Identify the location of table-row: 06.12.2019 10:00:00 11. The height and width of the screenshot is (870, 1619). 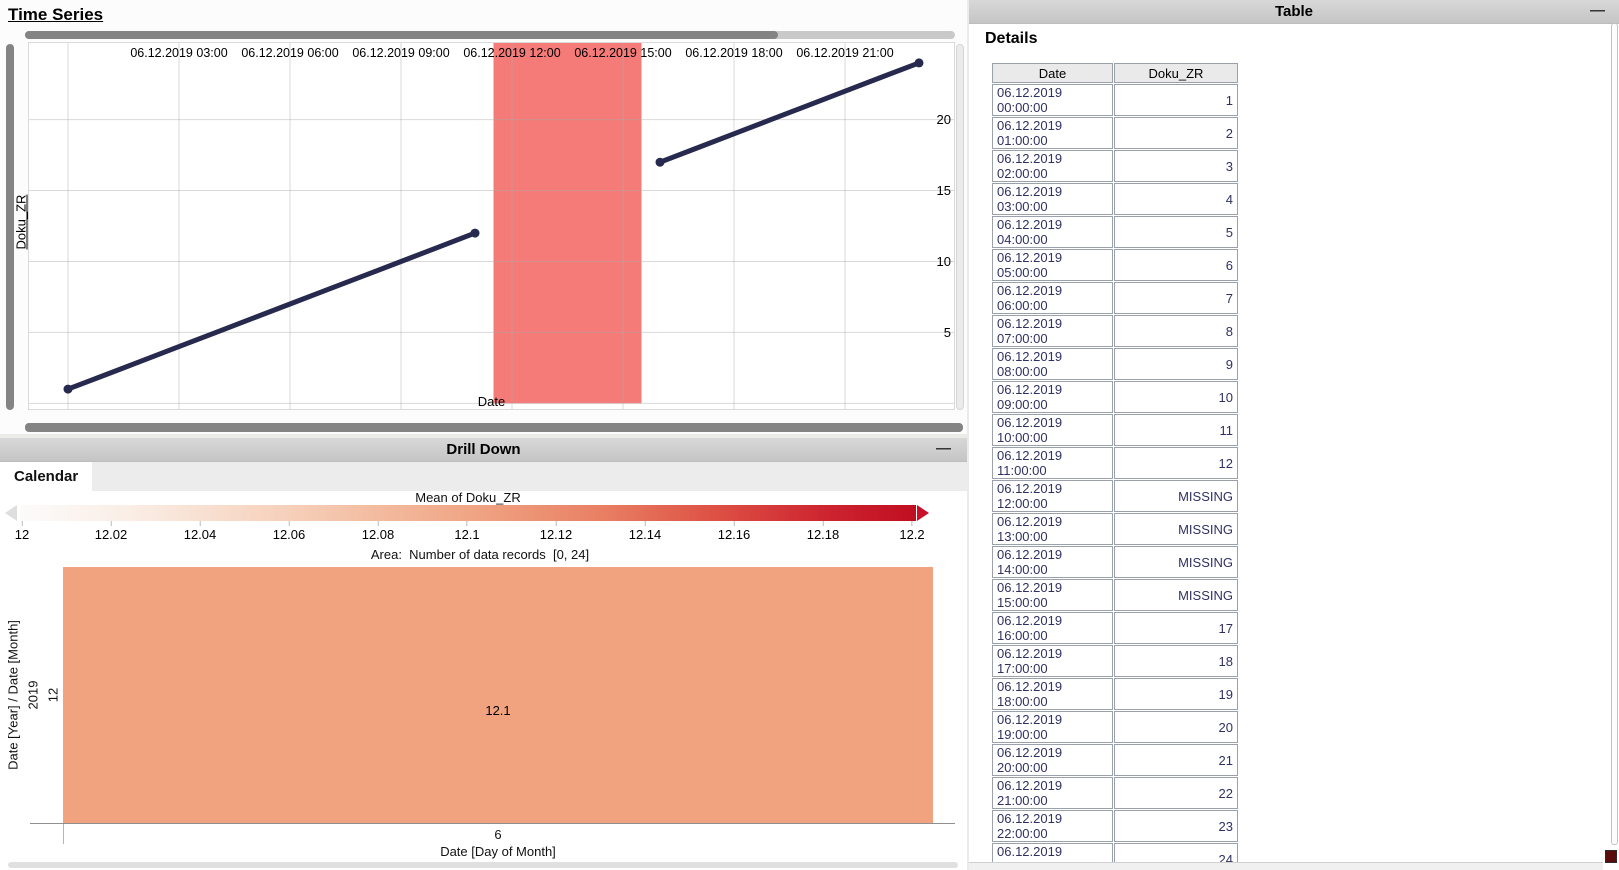
(1115, 430).